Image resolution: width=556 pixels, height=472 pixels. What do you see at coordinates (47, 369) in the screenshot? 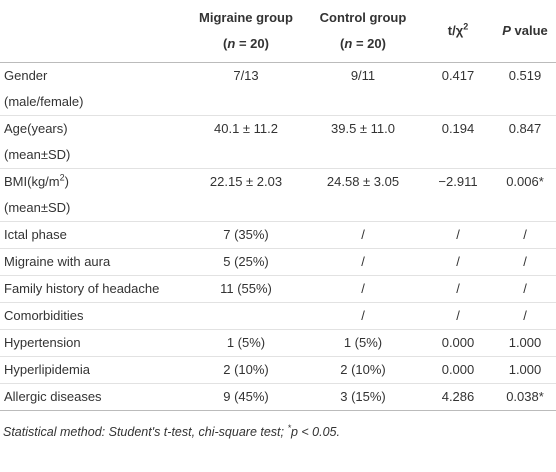
I see `label-text: Hyperlipidemia` at bounding box center [47, 369].